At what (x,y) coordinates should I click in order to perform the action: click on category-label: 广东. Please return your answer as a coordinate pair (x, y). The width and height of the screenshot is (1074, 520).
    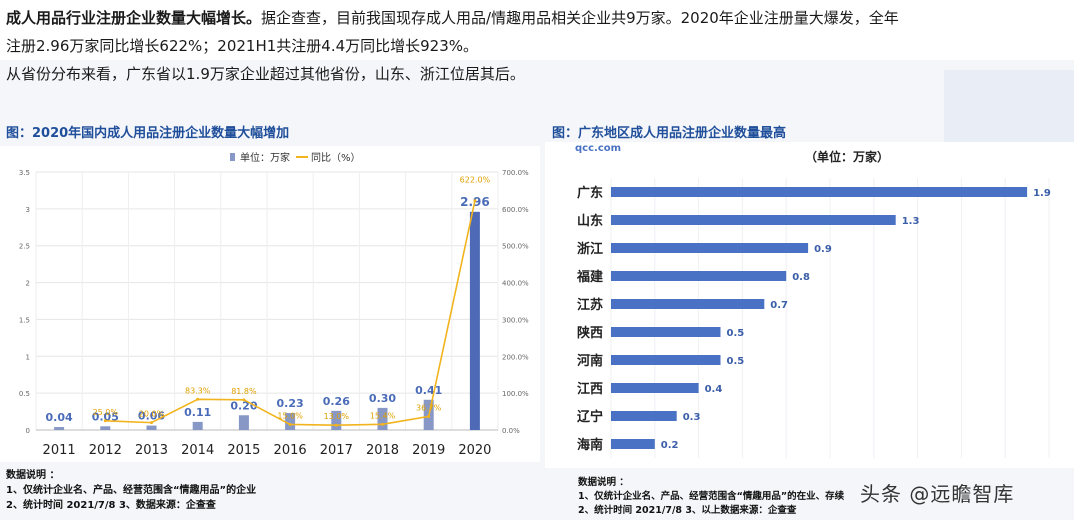
    Looking at the image, I should click on (590, 193).